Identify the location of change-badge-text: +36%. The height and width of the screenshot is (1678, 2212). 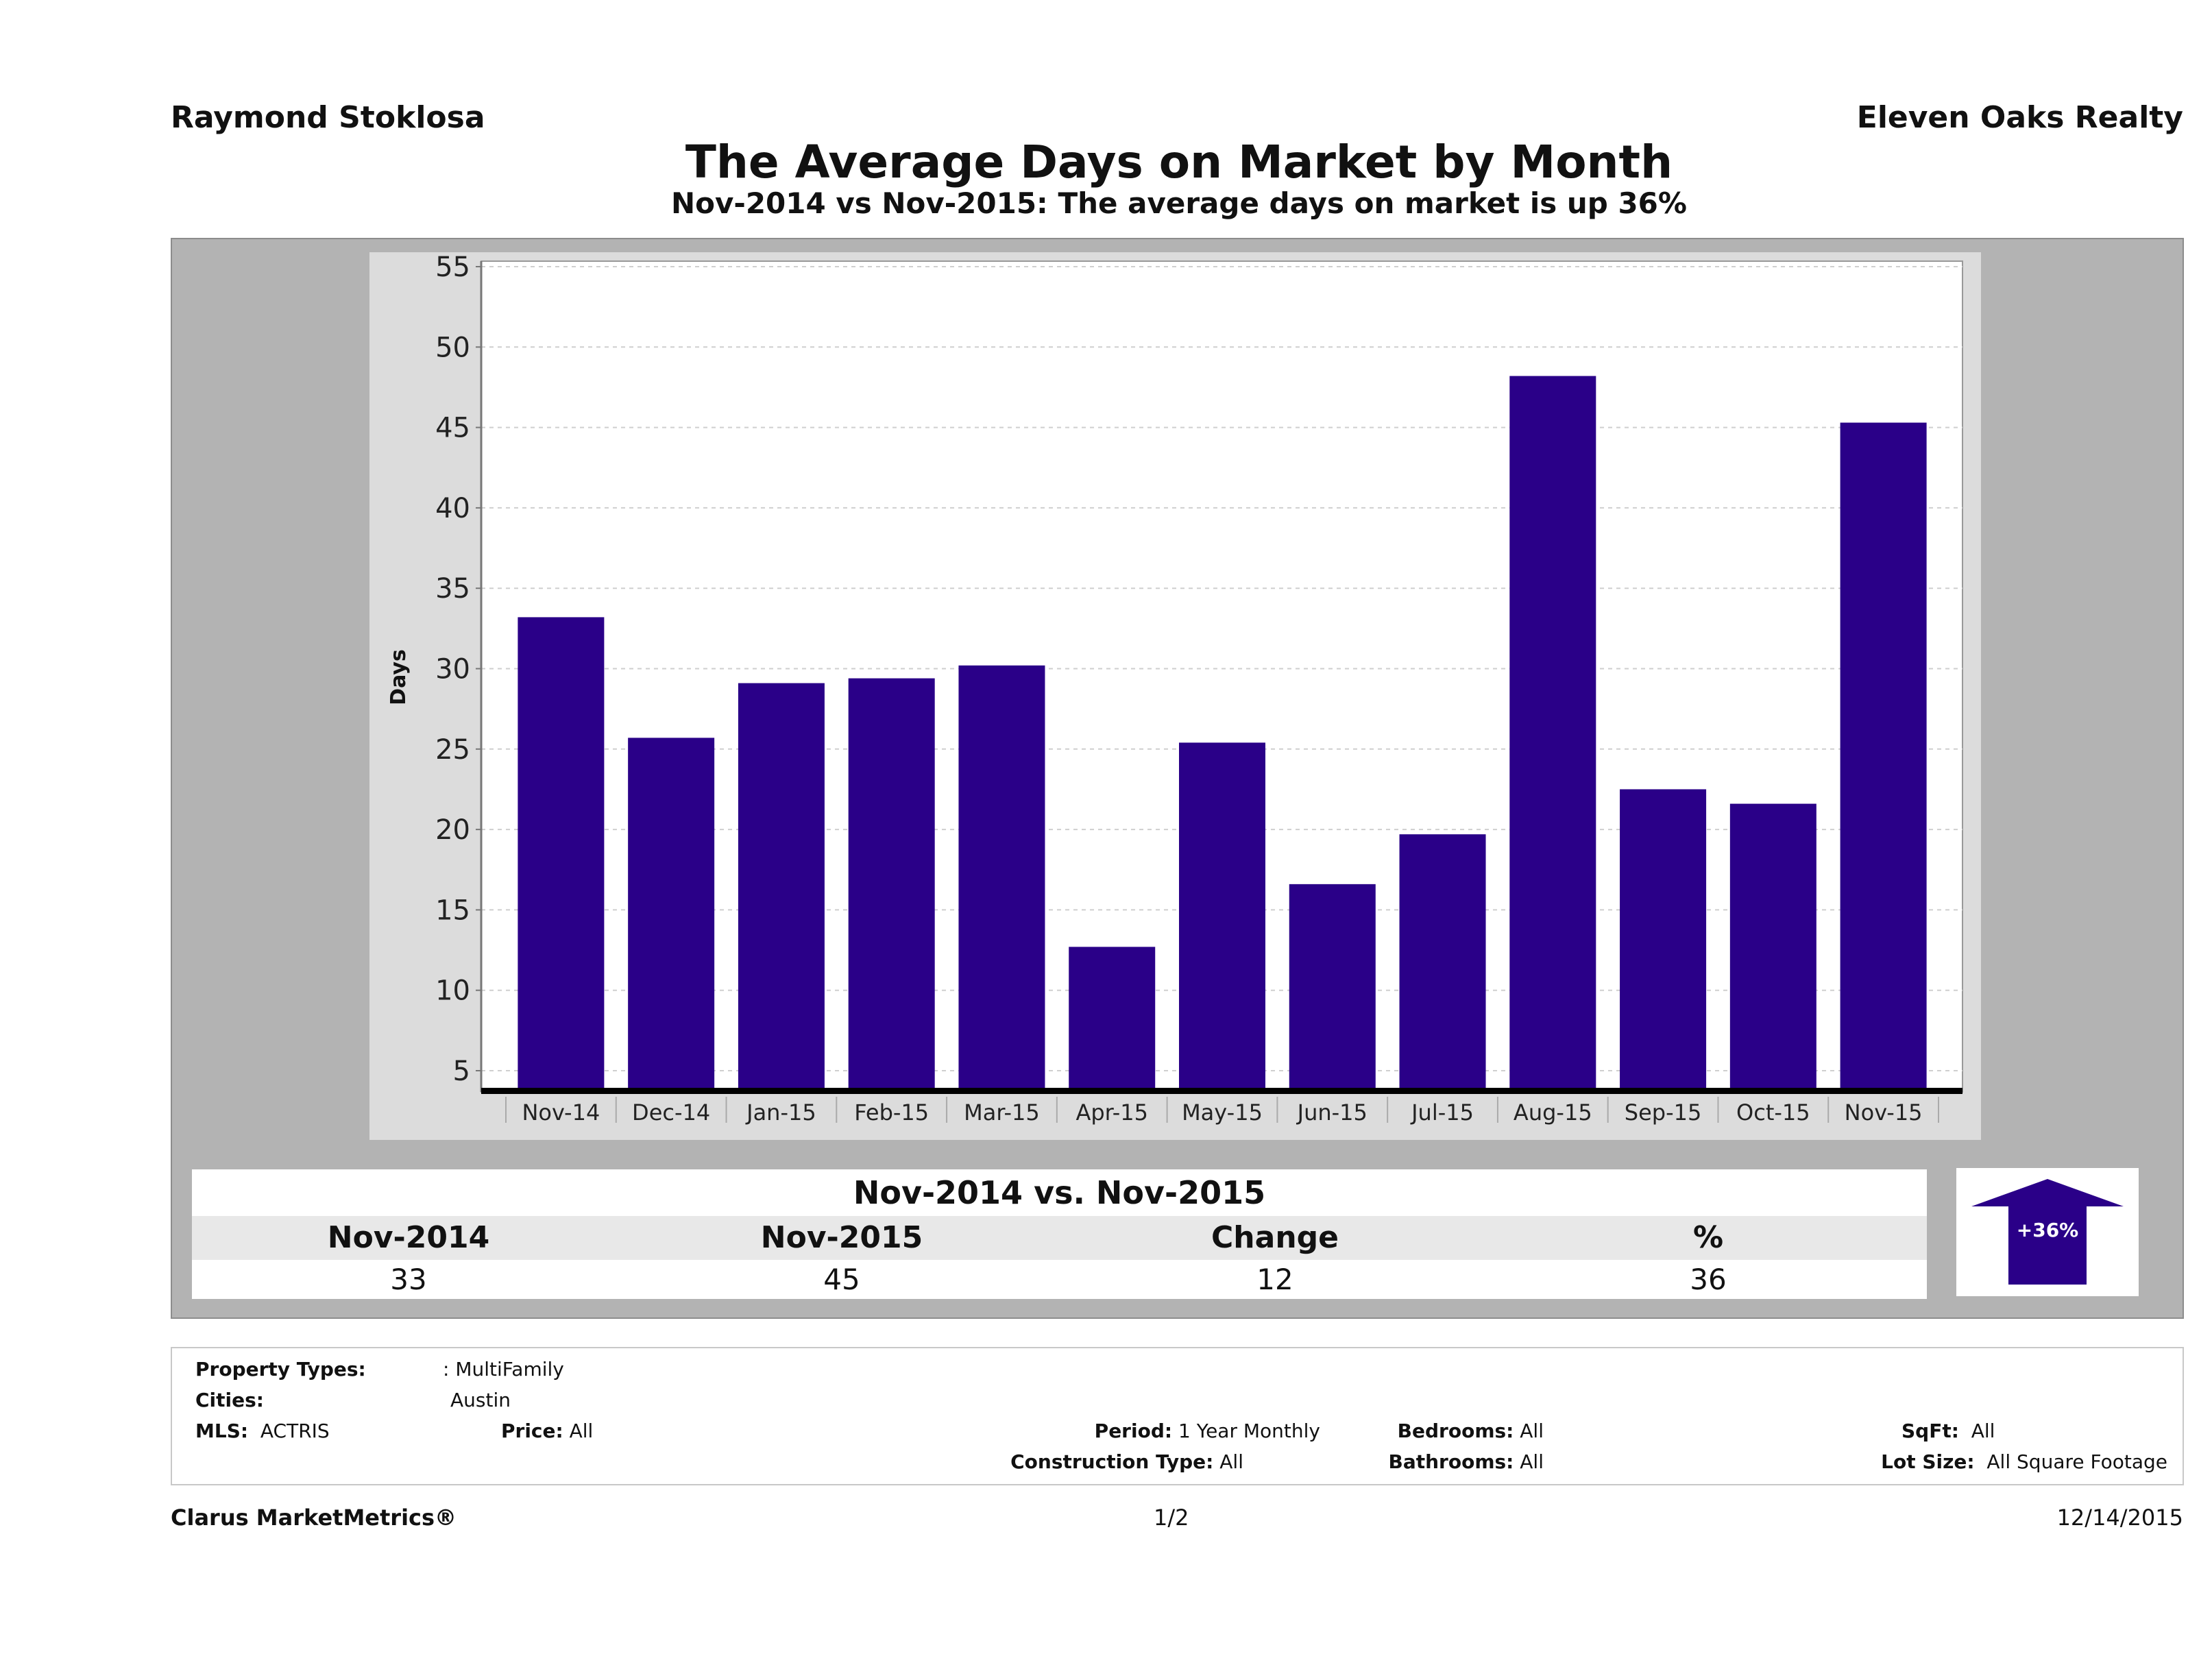
(2048, 1230).